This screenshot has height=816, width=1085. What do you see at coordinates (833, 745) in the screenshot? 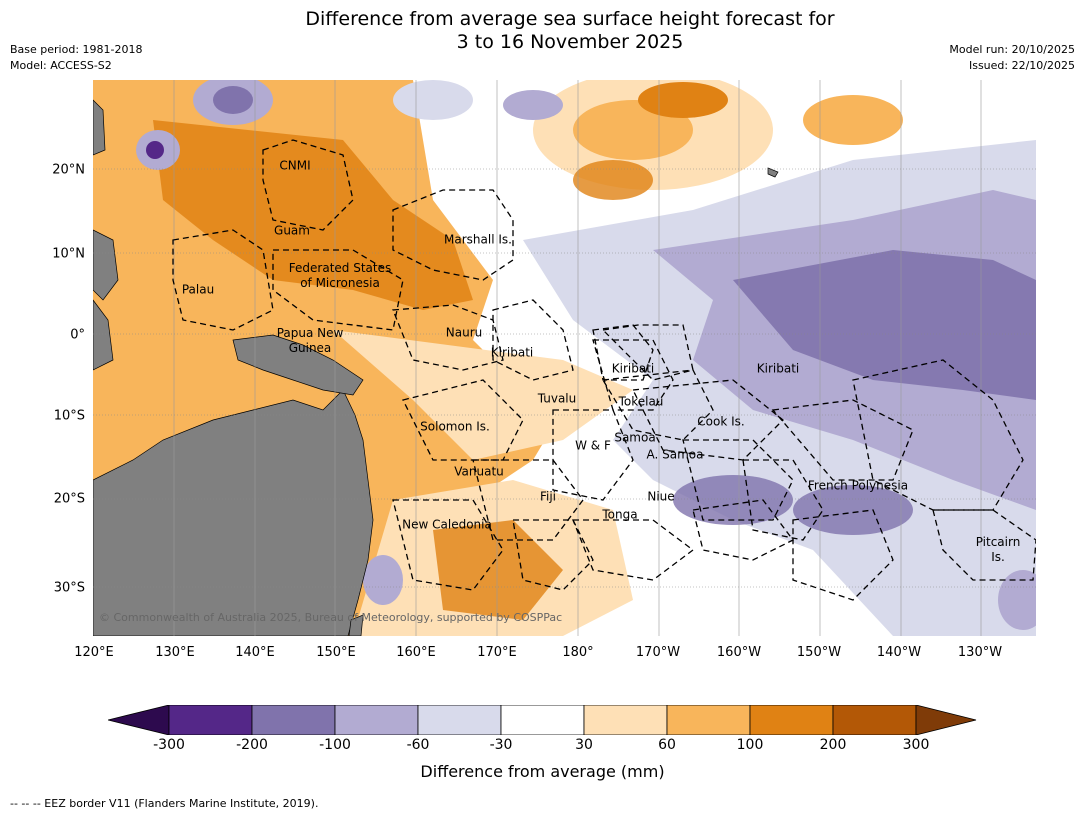
I see `colorbar-tick: 200` at bounding box center [833, 745].